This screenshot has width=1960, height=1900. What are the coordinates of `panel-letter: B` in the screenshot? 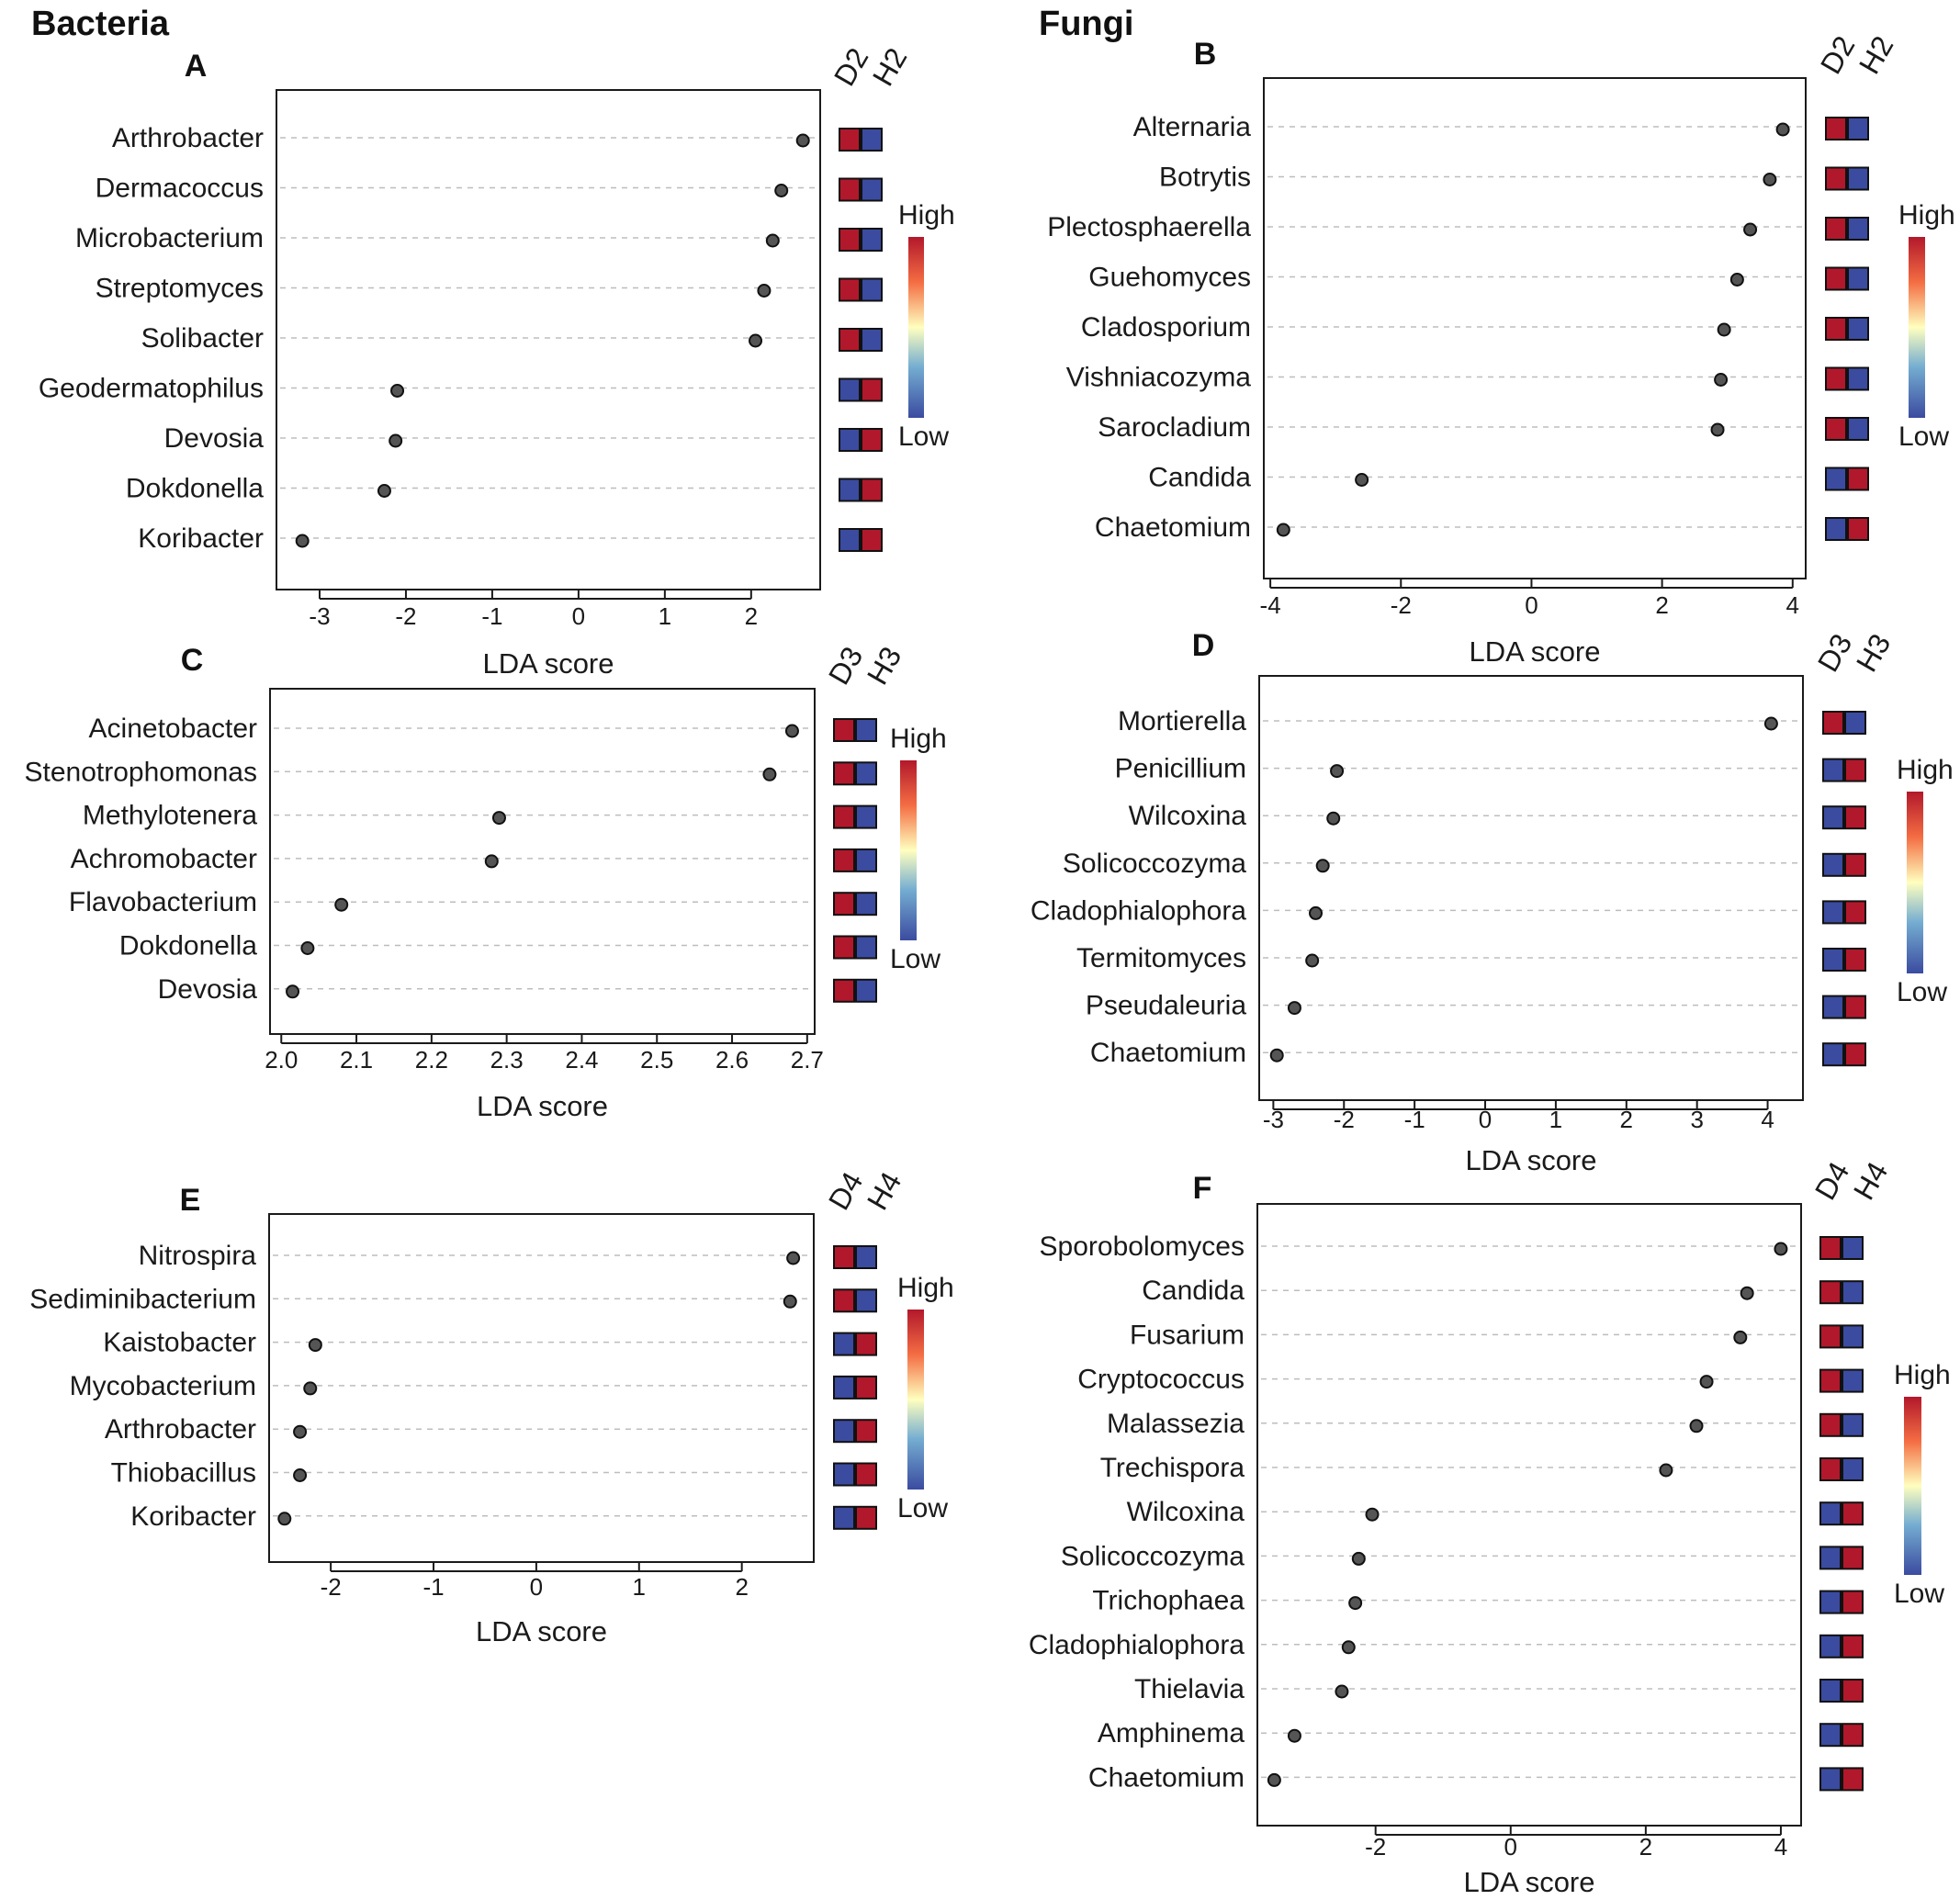 It's located at (1205, 54).